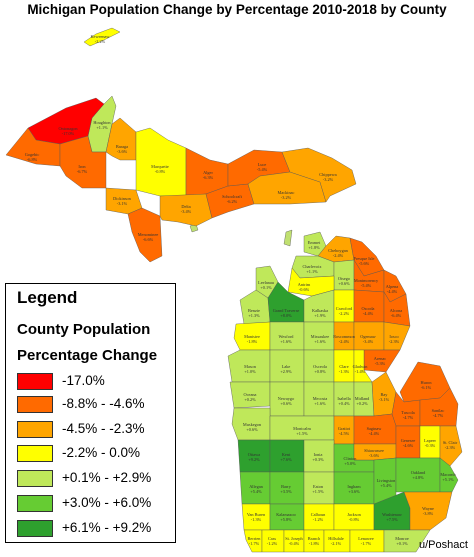  Describe the element at coordinates (87, 355) in the screenshot. I see `legend-subtitle-line2: Percentage Change` at that location.